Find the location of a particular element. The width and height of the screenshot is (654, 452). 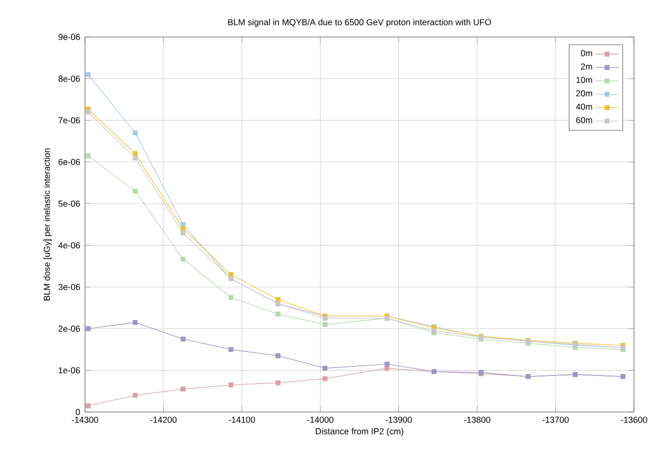

legend-label: 20m is located at coordinates (584, 93).